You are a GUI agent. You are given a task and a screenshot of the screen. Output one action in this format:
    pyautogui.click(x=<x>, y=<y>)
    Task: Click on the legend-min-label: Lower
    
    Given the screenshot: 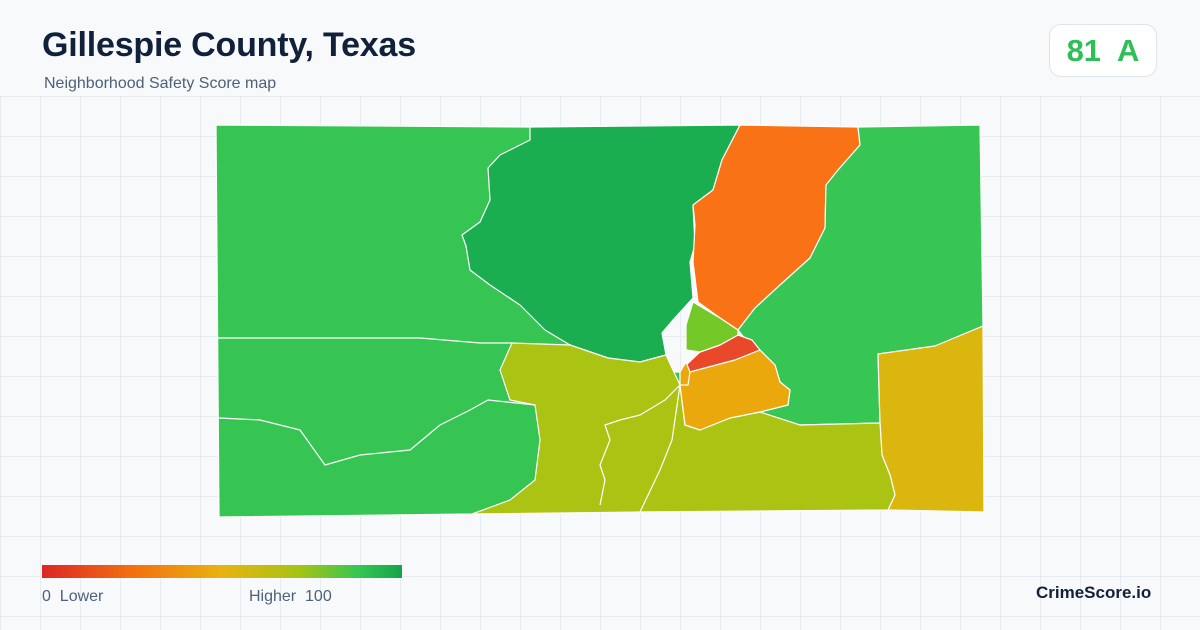 What is the action you would take?
    pyautogui.click(x=81, y=596)
    